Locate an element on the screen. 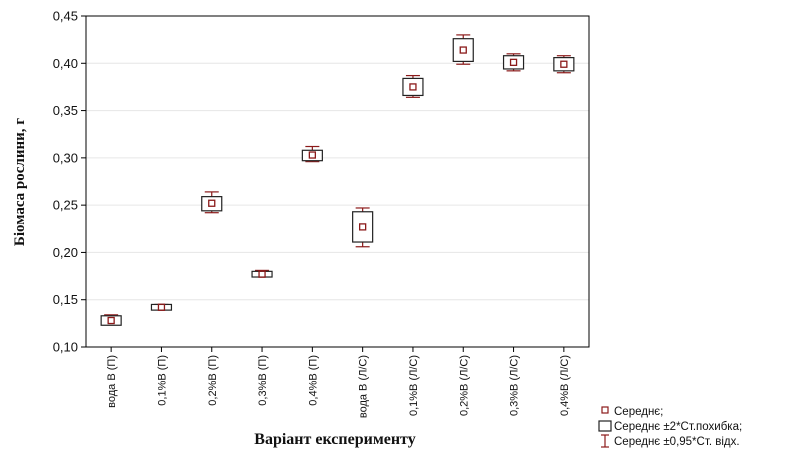 The width and height of the screenshot is (804, 452). x-tick-label: вода В (П) is located at coordinates (112, 381).